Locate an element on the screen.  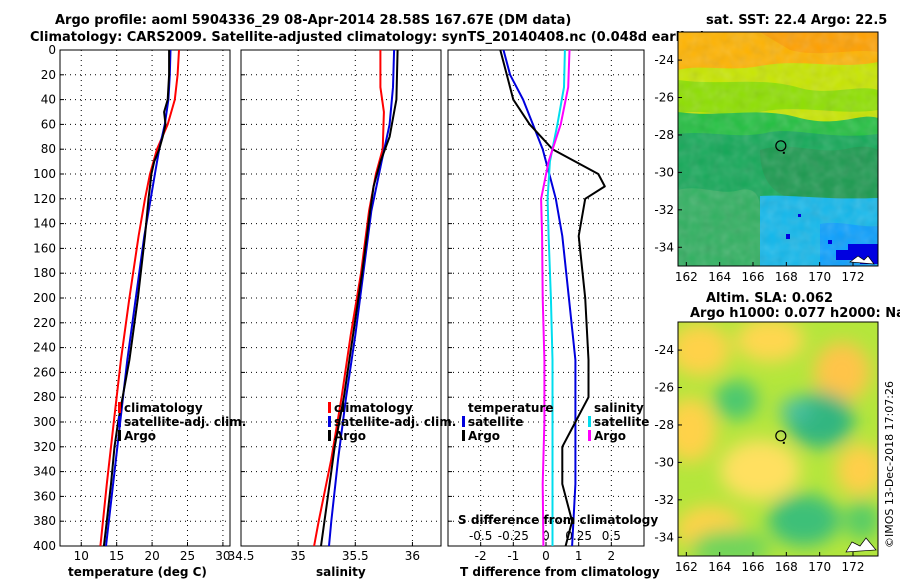
difference-lines is located at coordinates (552, 298).